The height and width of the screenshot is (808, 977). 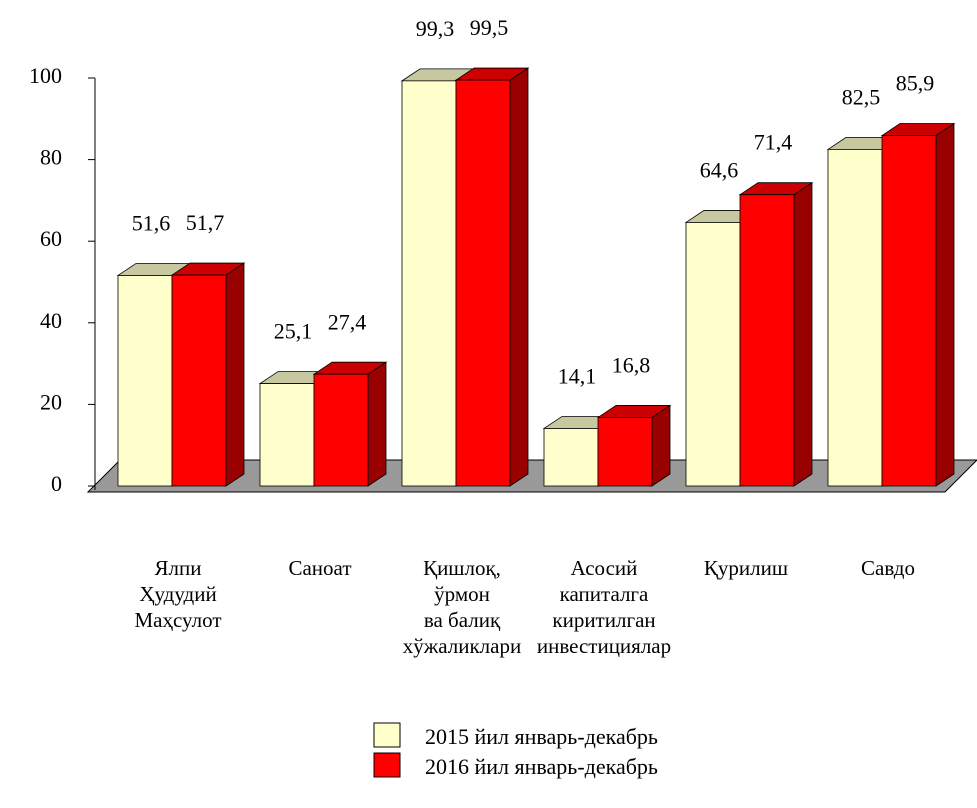 What do you see at coordinates (51, 238) in the screenshot?
I see `y-tick-label: 60` at bounding box center [51, 238].